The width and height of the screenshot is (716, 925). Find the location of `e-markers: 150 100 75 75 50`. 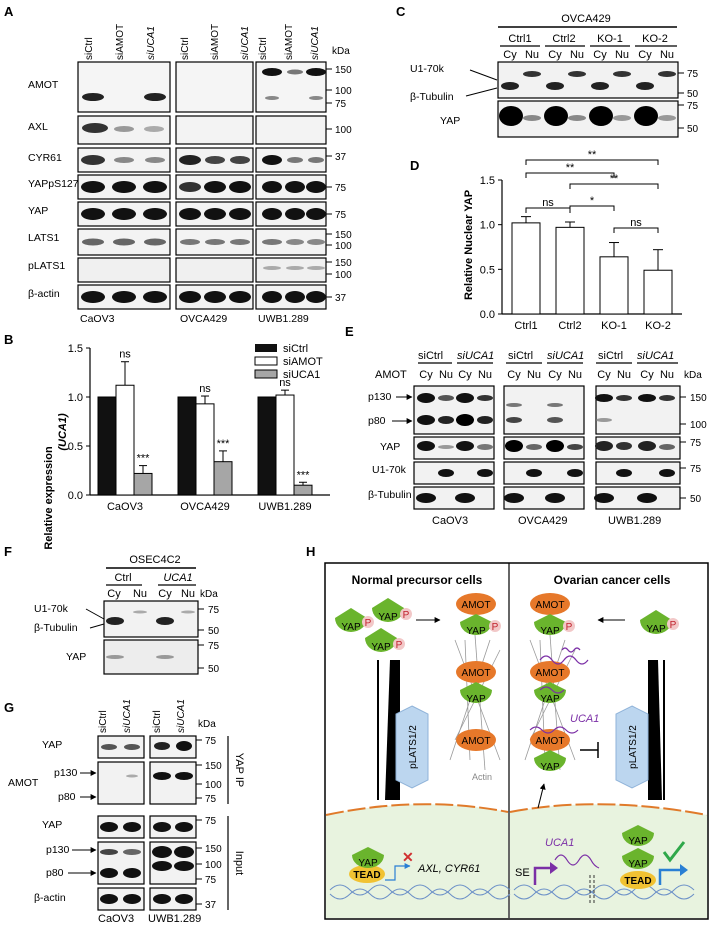

e-markers: 150 100 75 75 50 is located at coordinates (693, 449).